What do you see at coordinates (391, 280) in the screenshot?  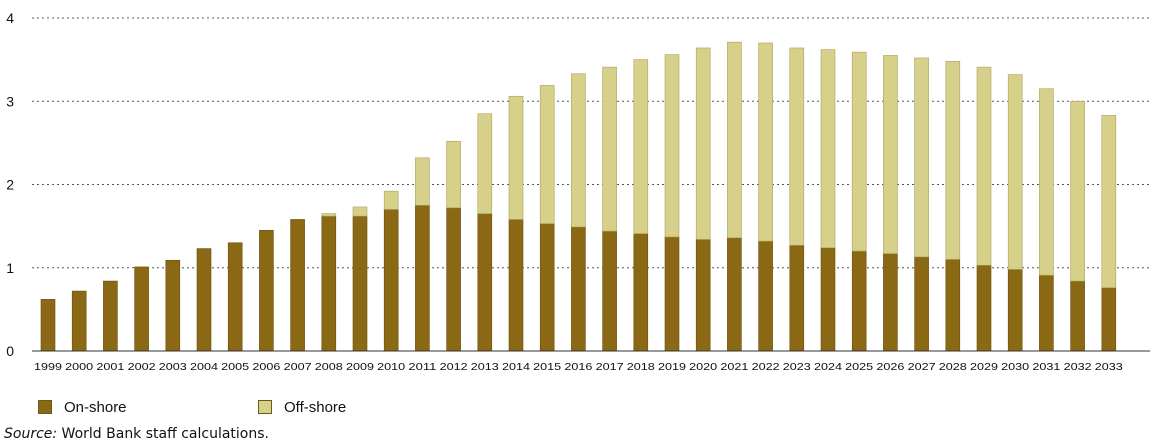 I see `bar-on-shore-2010` at bounding box center [391, 280].